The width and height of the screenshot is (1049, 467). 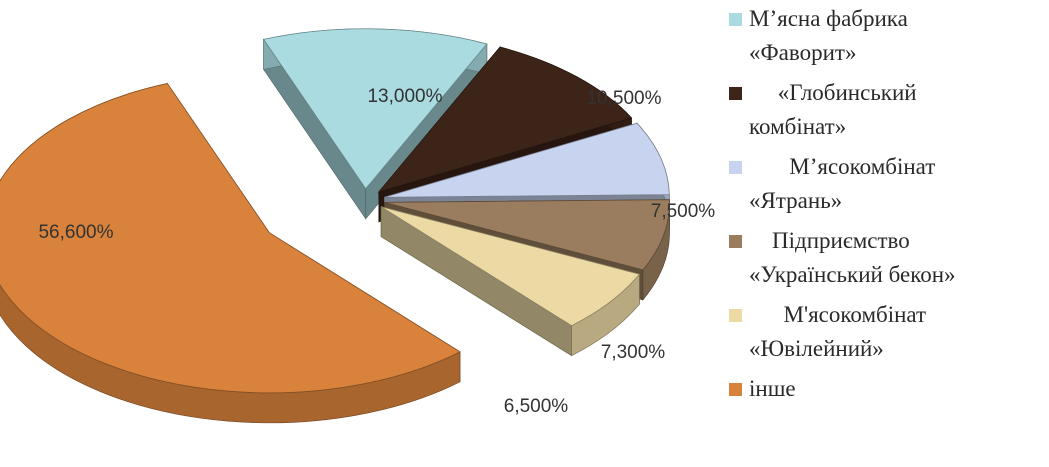 I want to click on data-label-other: 56,600%, so click(x=75, y=232).